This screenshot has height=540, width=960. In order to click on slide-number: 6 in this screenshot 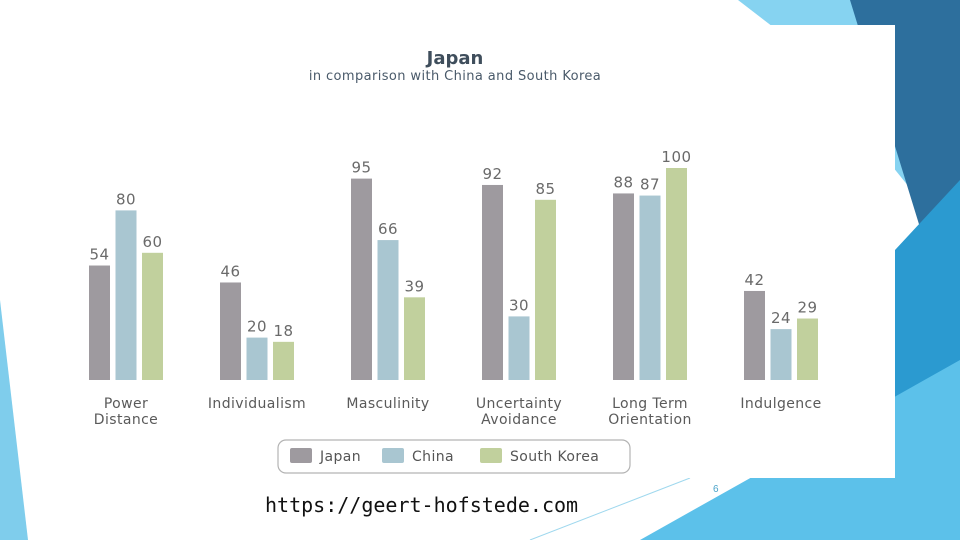, I will do `click(716, 489)`.